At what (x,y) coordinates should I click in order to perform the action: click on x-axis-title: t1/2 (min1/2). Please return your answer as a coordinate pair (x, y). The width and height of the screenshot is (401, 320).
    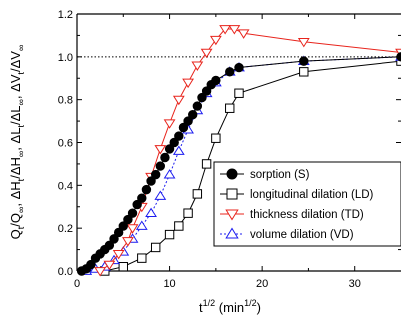
    Looking at the image, I should click on (230, 306).